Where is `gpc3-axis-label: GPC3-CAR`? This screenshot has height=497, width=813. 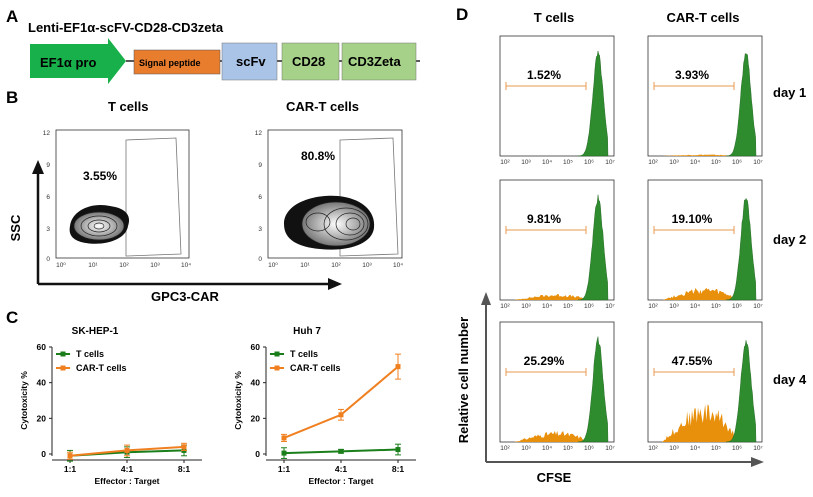
gpc3-axis-label: GPC3-CAR is located at coordinates (185, 296).